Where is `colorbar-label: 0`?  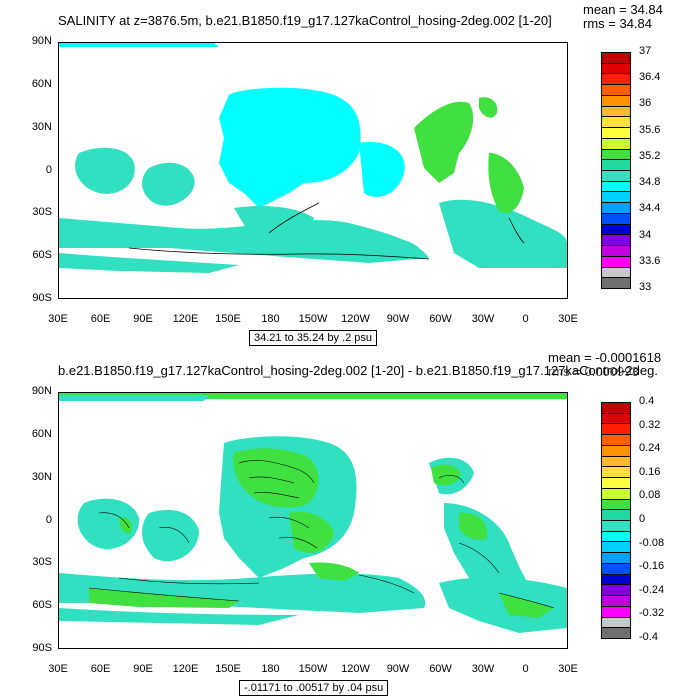
colorbar-label: 0 is located at coordinates (642, 519).